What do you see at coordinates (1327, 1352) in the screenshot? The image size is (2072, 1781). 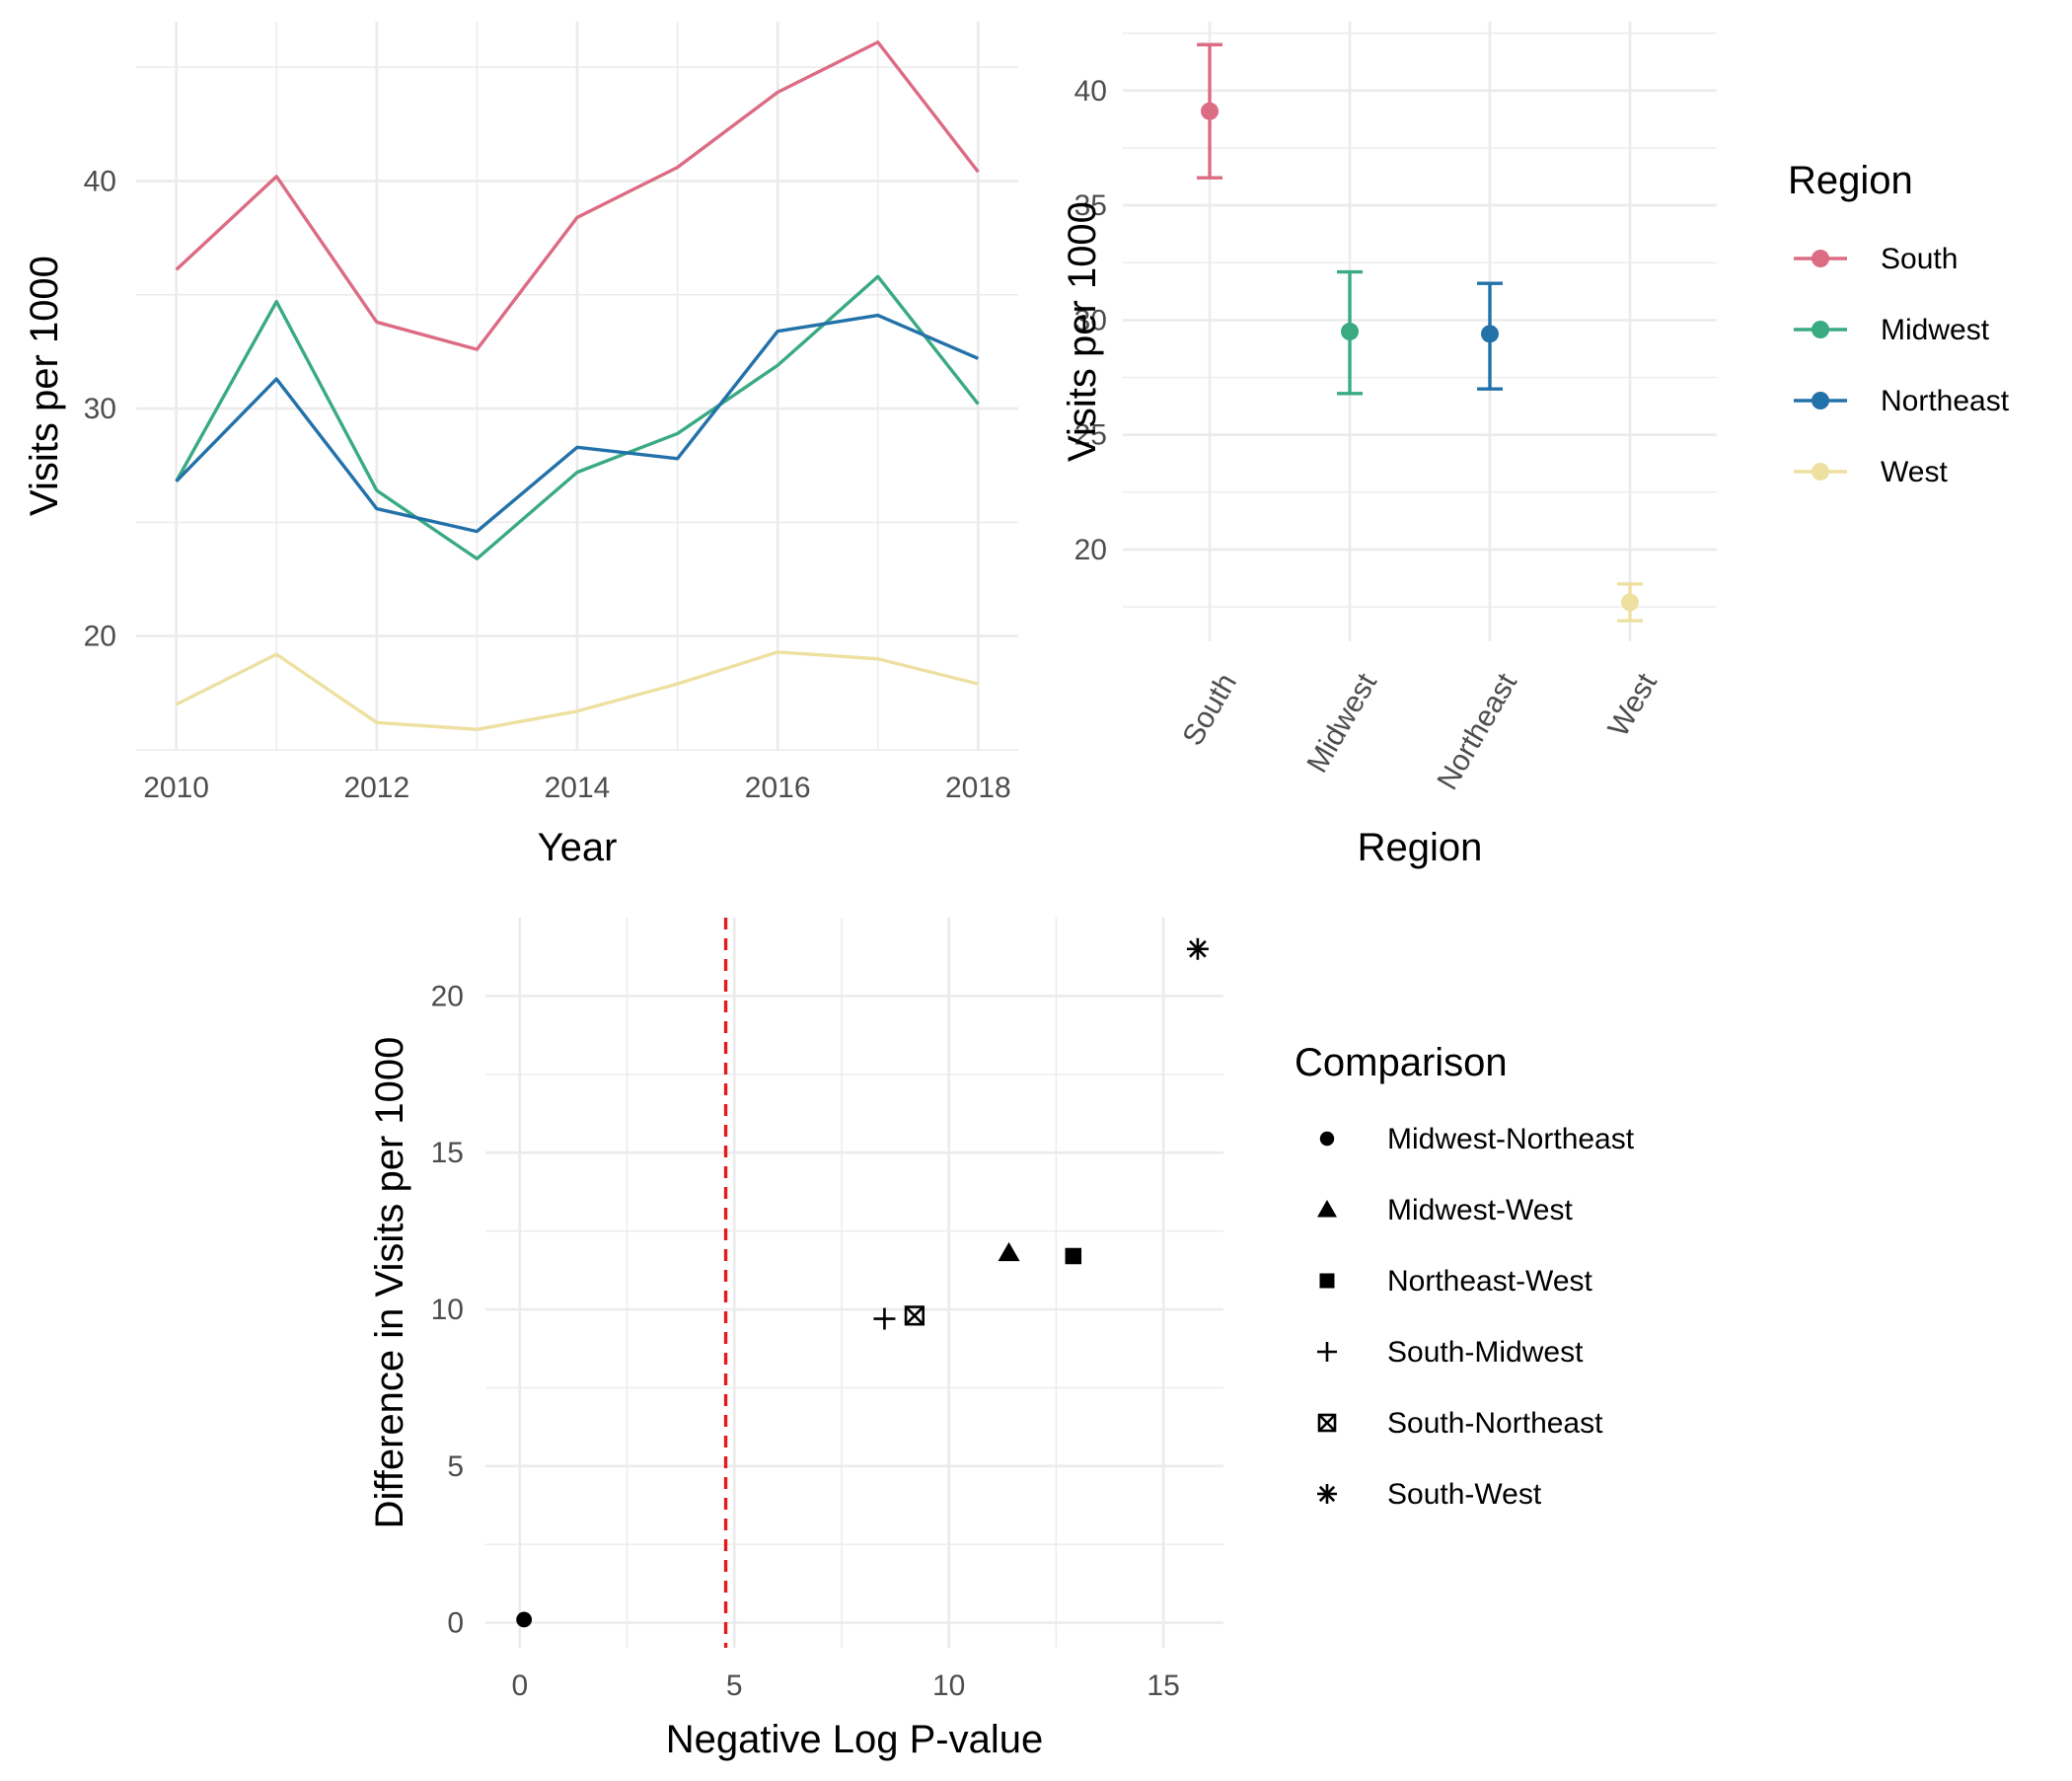 I see `legend-key-south-midwest` at bounding box center [1327, 1352].